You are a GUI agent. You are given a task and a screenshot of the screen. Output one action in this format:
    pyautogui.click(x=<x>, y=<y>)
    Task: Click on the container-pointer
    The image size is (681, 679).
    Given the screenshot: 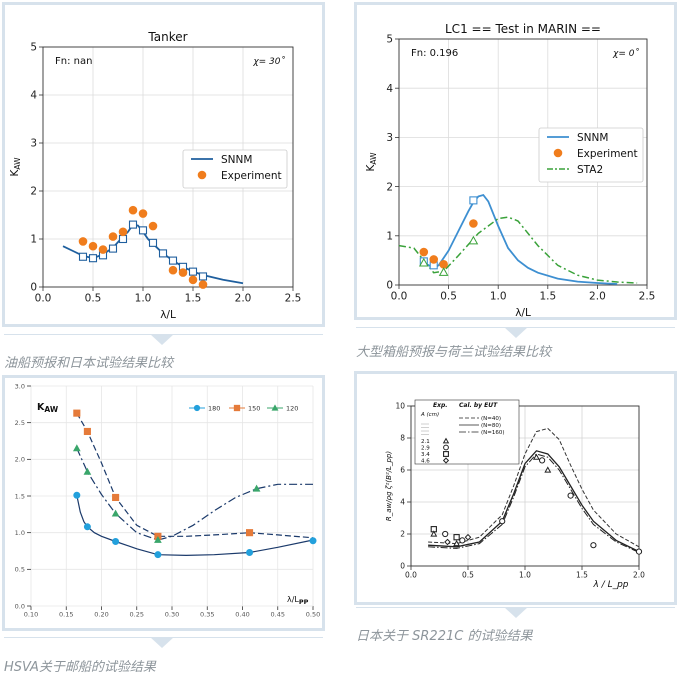 What is the action you would take?
    pyautogui.click(x=516, y=332)
    